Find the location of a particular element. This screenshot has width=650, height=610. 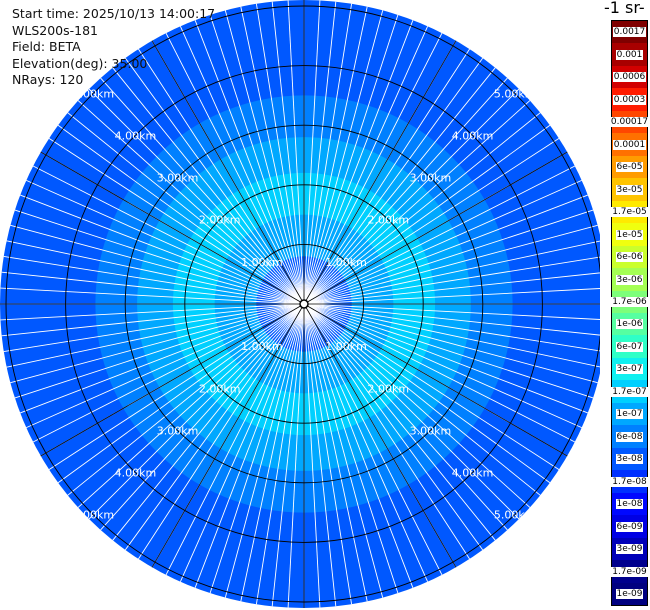

colorbar-tick-label: 3e-09 is located at coordinates (629, 549).